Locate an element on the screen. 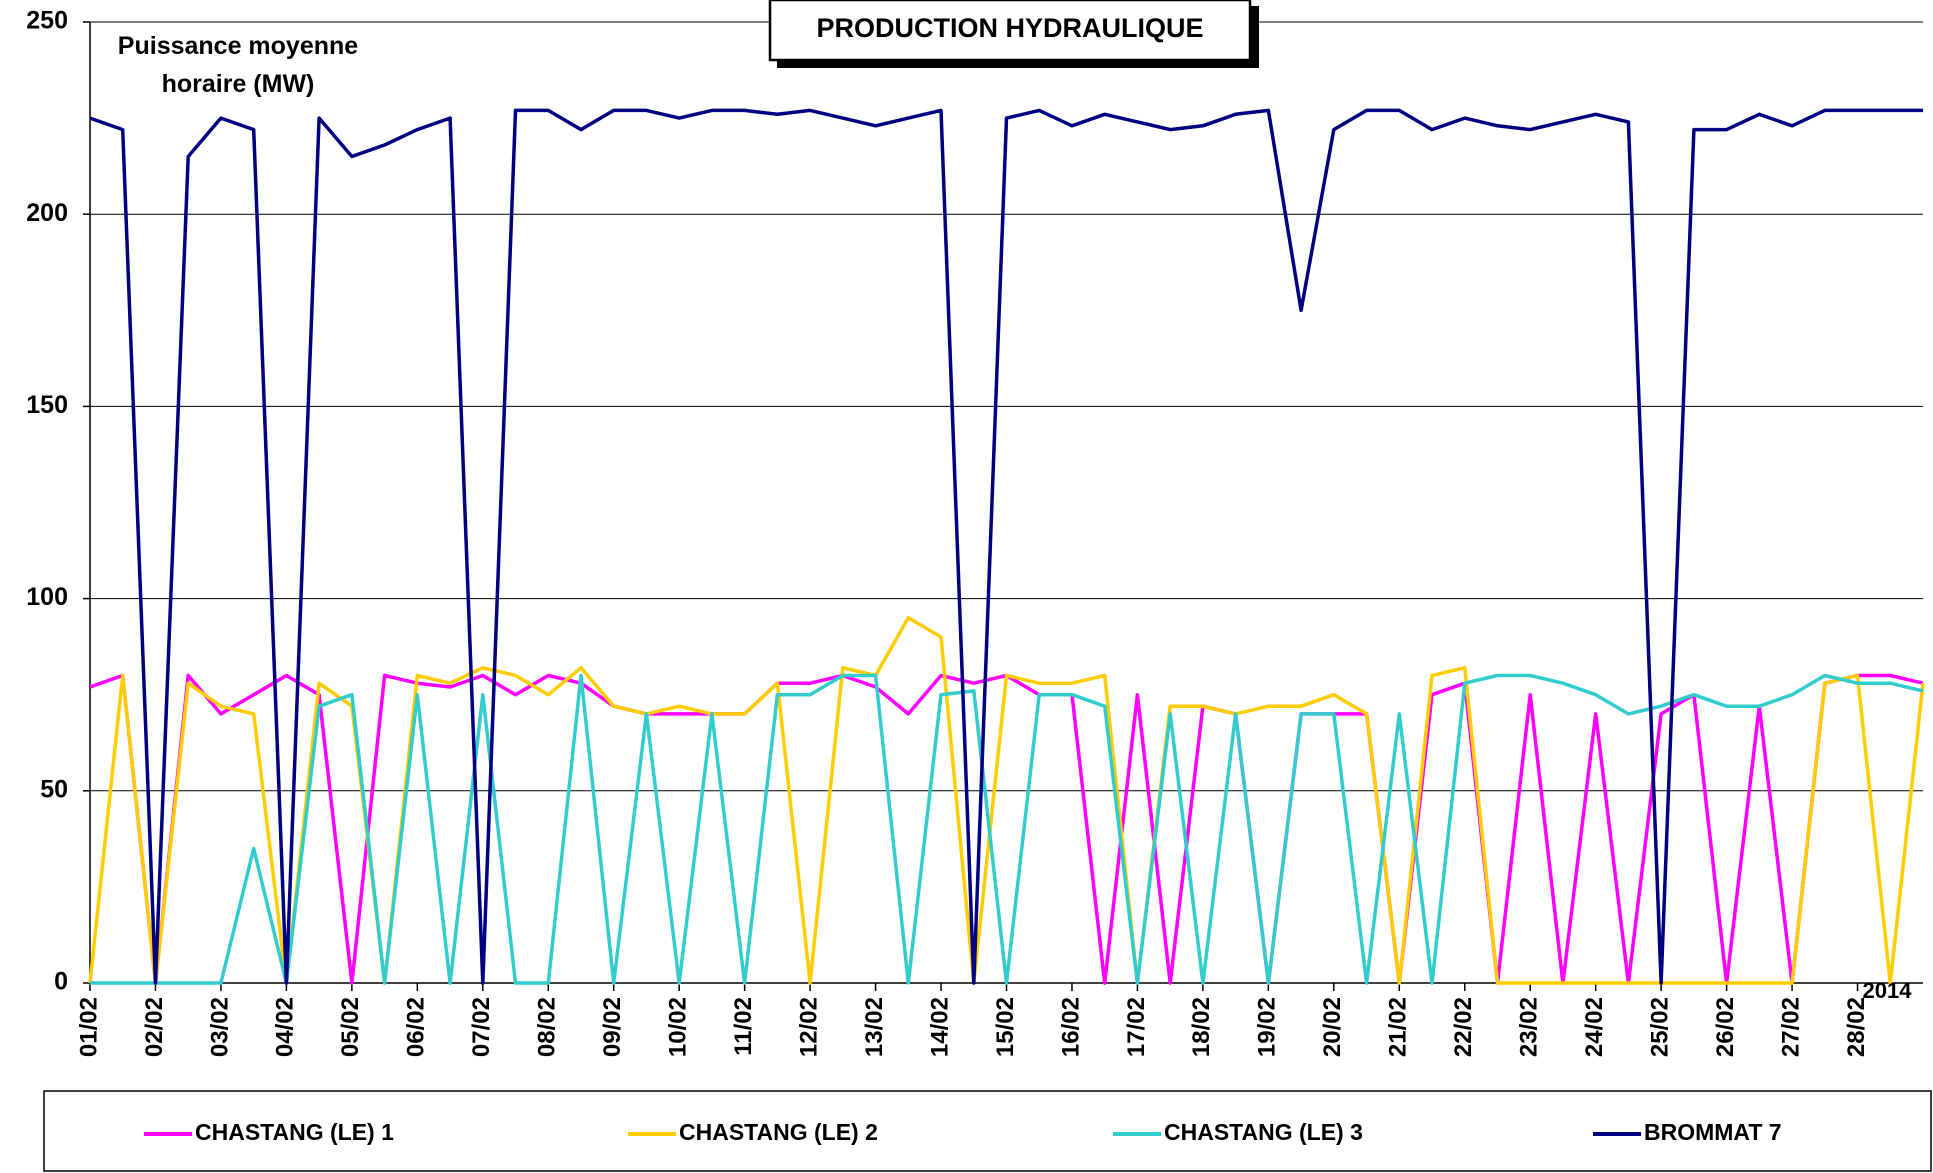 This screenshot has height=1173, width=1933. title-box is located at coordinates (1010, 31).